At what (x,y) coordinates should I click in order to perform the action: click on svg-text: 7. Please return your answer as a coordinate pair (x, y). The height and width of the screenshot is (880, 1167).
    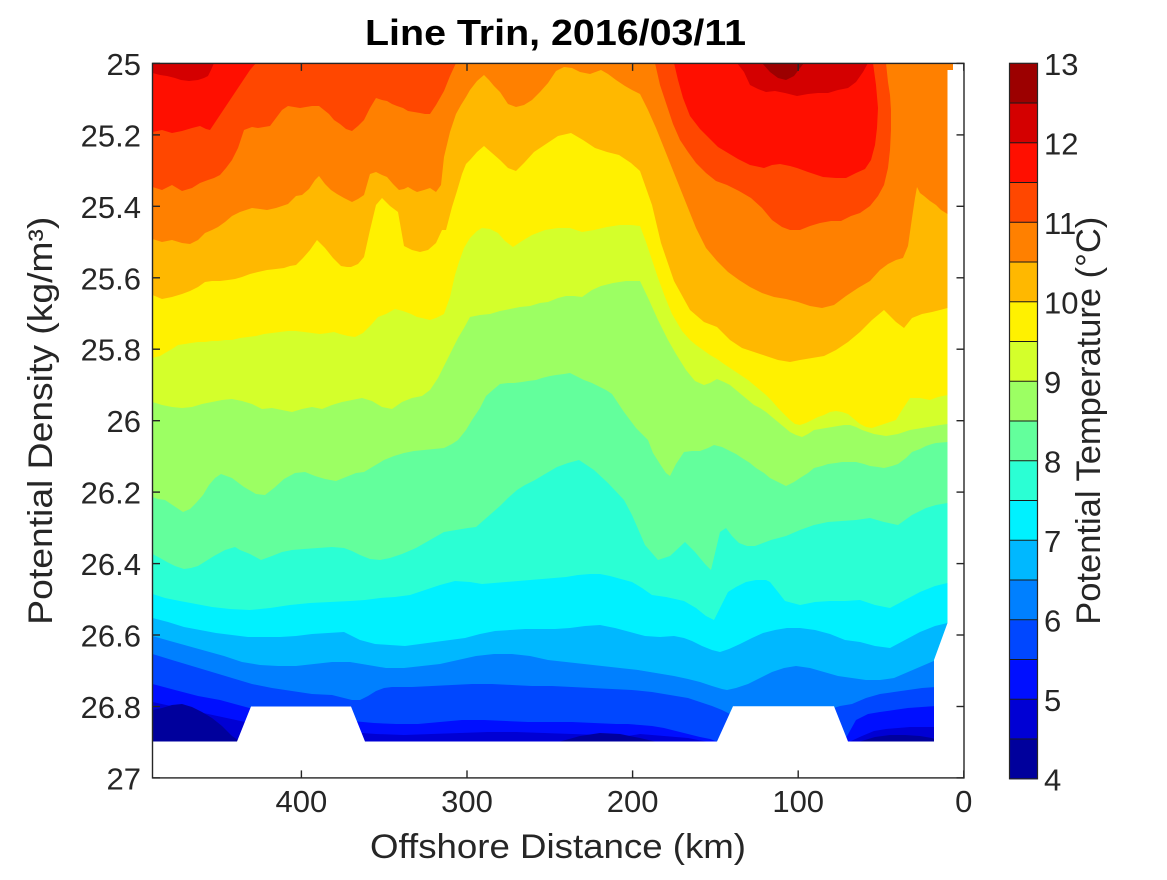
    Looking at the image, I should click on (1052, 541).